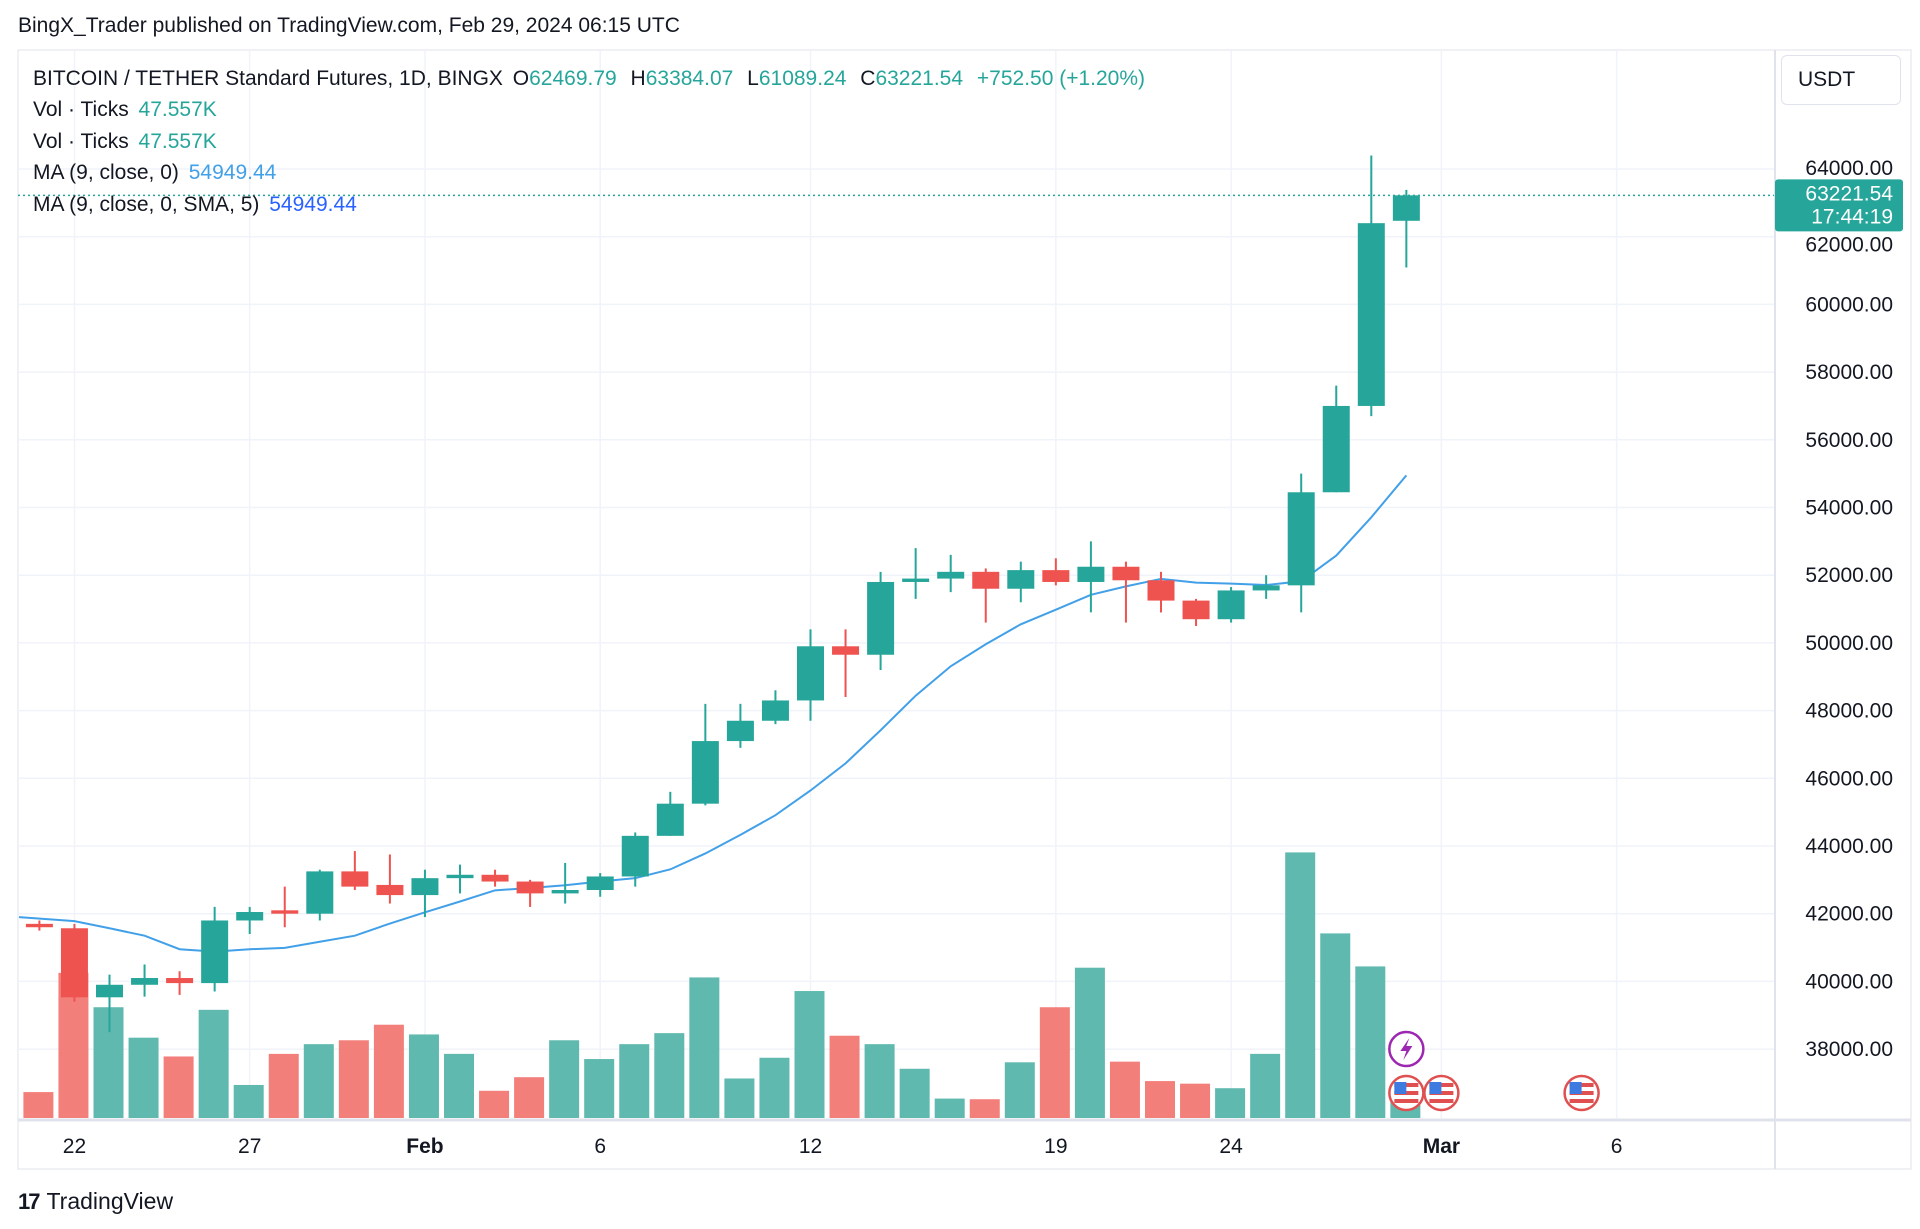 This screenshot has width=1920, height=1229. I want to click on legend-ma-2: MA (9, close, 0, SMA, 5) 54949.44, so click(197, 205).